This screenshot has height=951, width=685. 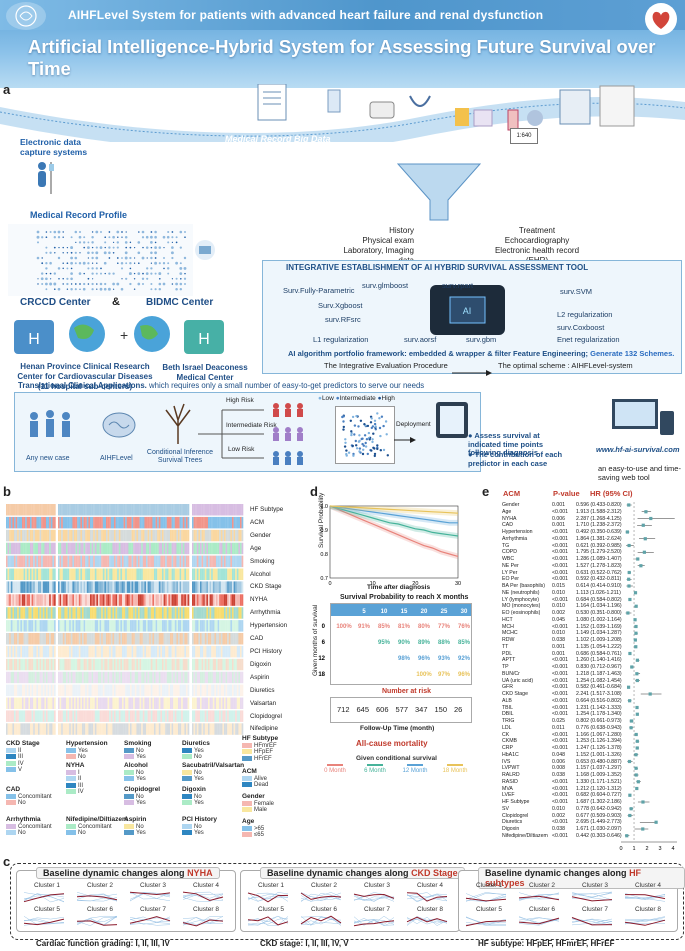 I want to click on legend-item-label: No, so click(x=198, y=757).